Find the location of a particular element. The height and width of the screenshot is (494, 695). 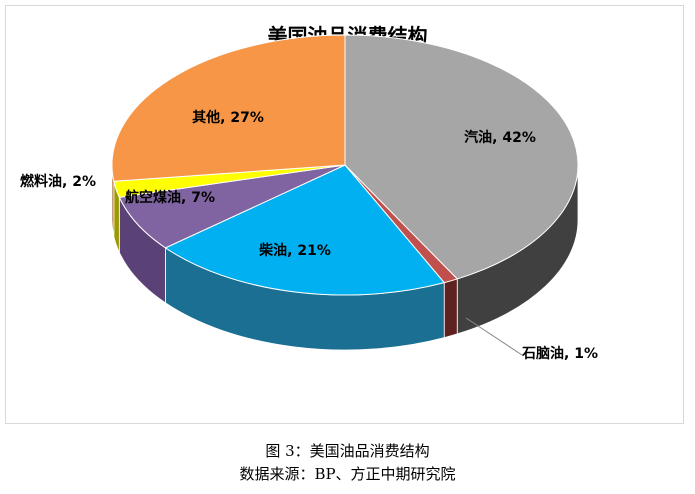

data-label-5: 其他, 27% is located at coordinates (228, 117).